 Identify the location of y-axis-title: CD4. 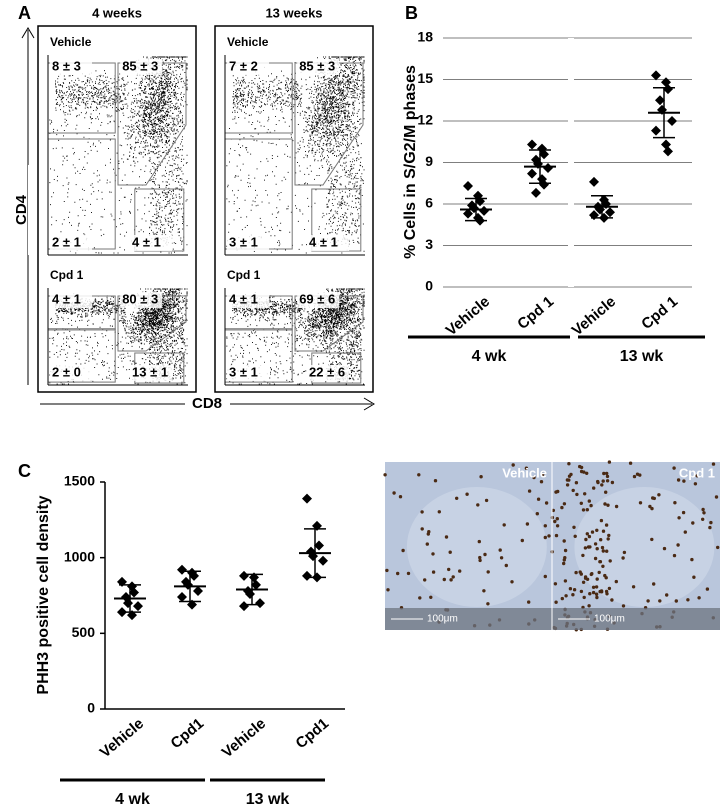
(21, 209).